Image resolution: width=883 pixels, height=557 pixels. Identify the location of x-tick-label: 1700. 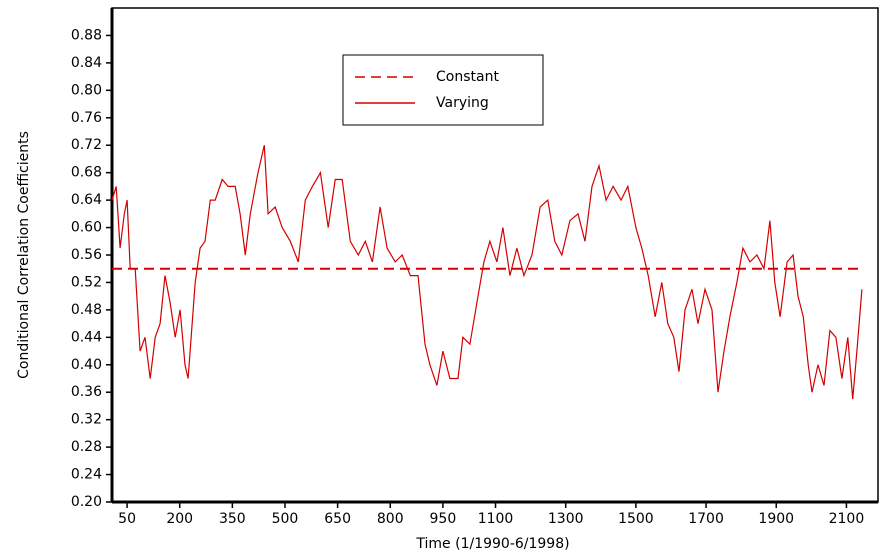
(706, 519).